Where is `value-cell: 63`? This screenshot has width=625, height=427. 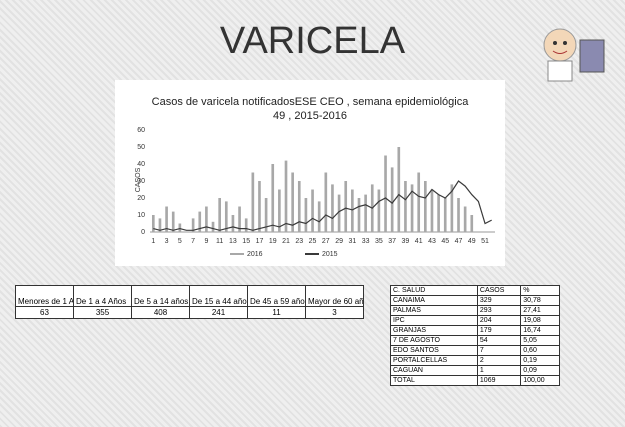
value-cell: 63 is located at coordinates (44, 312).